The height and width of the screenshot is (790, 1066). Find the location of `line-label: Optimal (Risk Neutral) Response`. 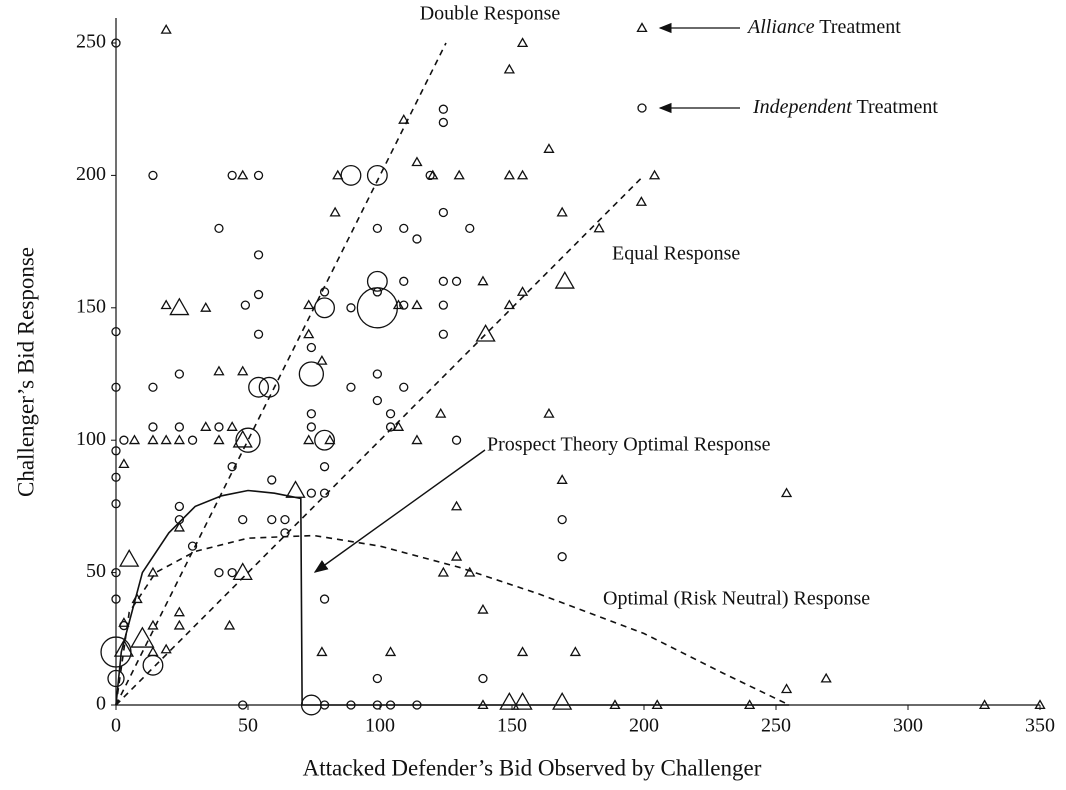

line-label: Optimal (Risk Neutral) Response is located at coordinates (736, 599).